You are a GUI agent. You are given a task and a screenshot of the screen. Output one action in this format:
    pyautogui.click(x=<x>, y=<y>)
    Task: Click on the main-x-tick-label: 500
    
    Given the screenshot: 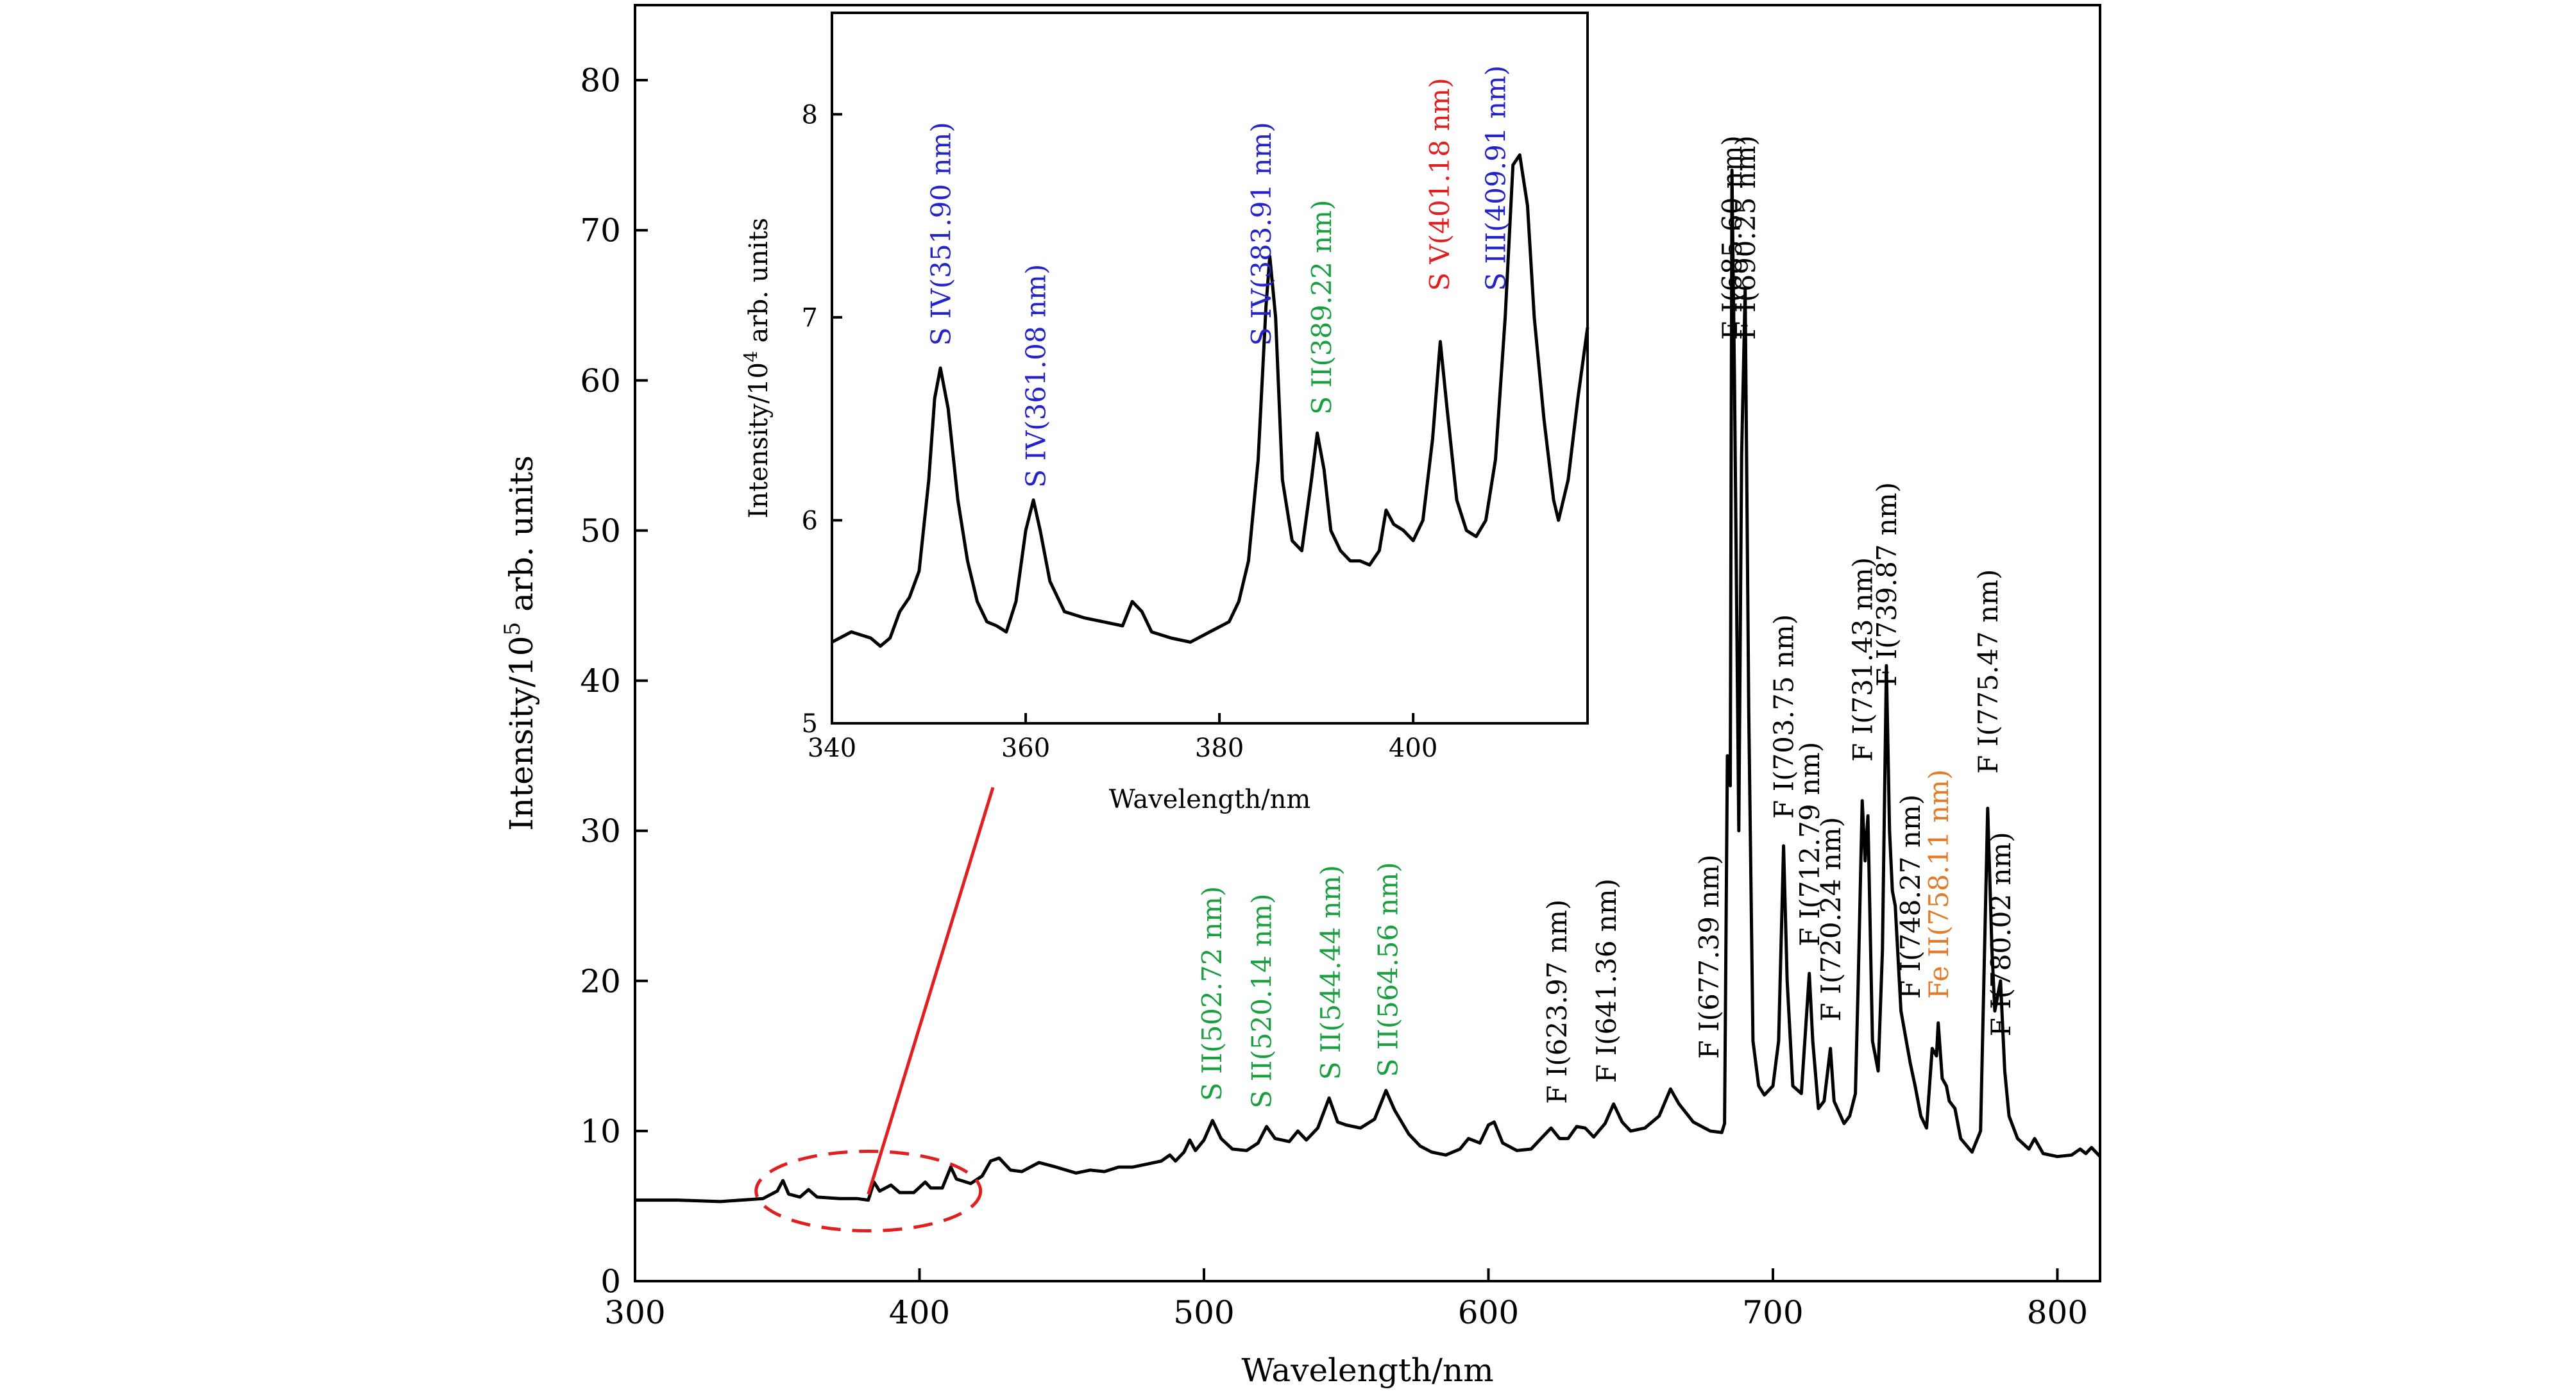 What is the action you would take?
    pyautogui.click(x=1203, y=1312)
    